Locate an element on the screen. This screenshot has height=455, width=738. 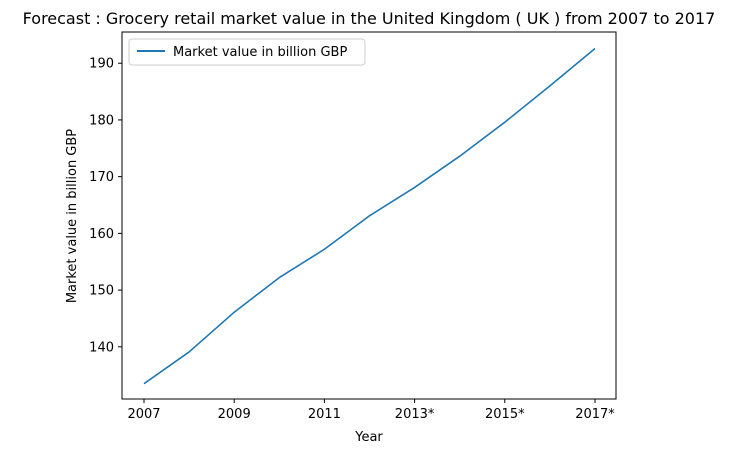
y-tick-label: 140 is located at coordinates (101, 347).